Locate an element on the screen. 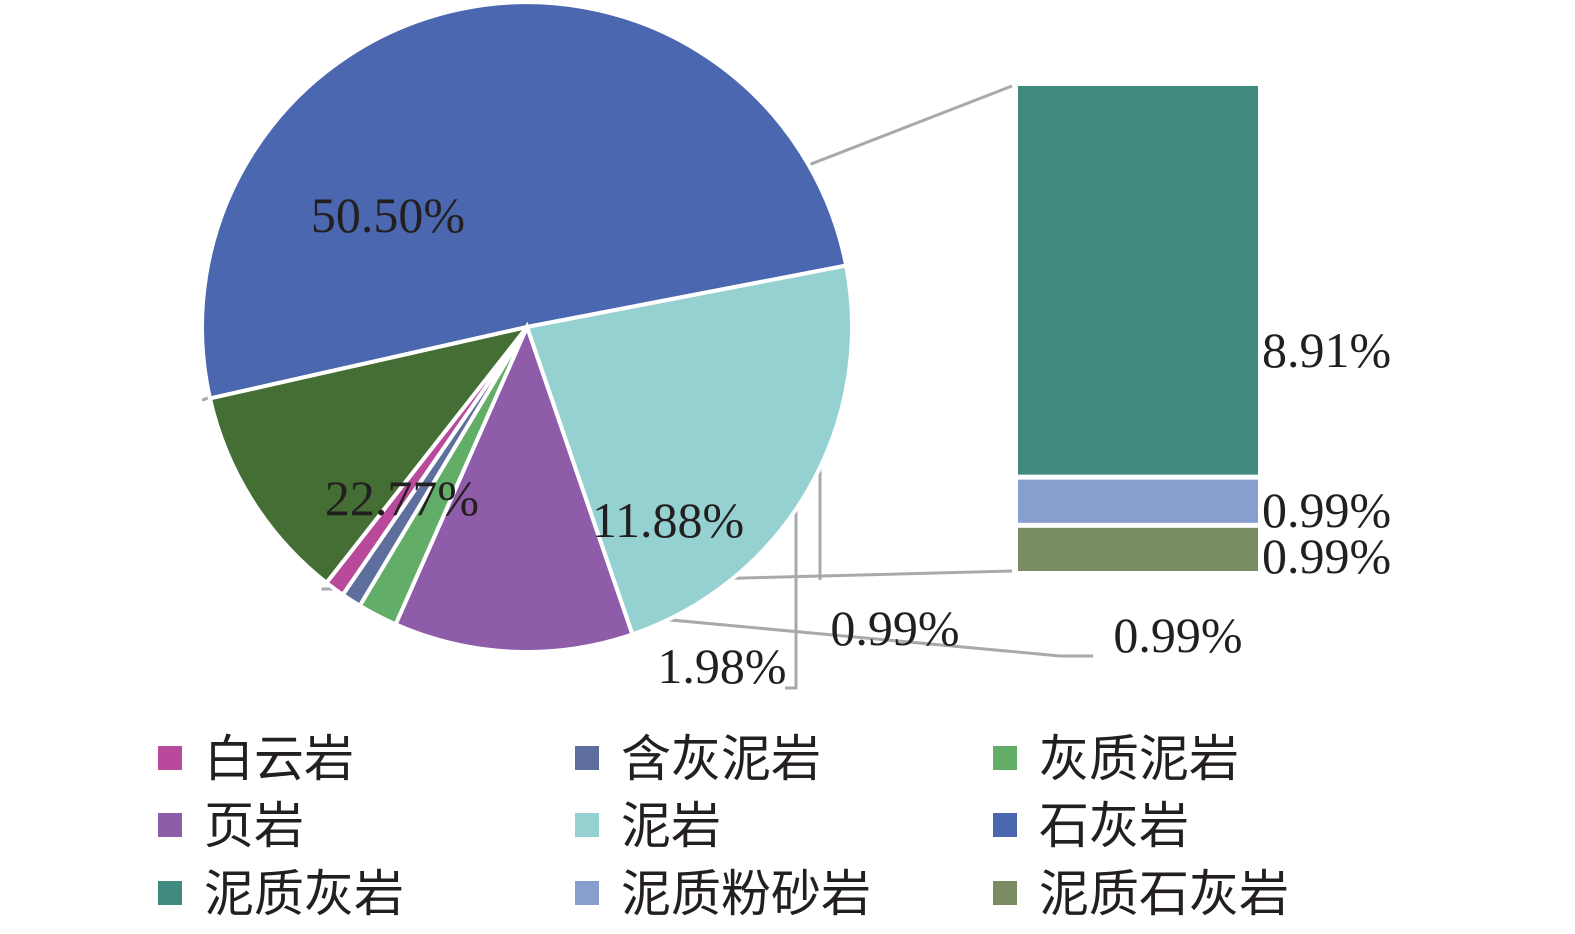 Image resolution: width=1575 pixels, height=934 pixels. legend-label-8: 泥质石灰岩 is located at coordinates (1164, 894).